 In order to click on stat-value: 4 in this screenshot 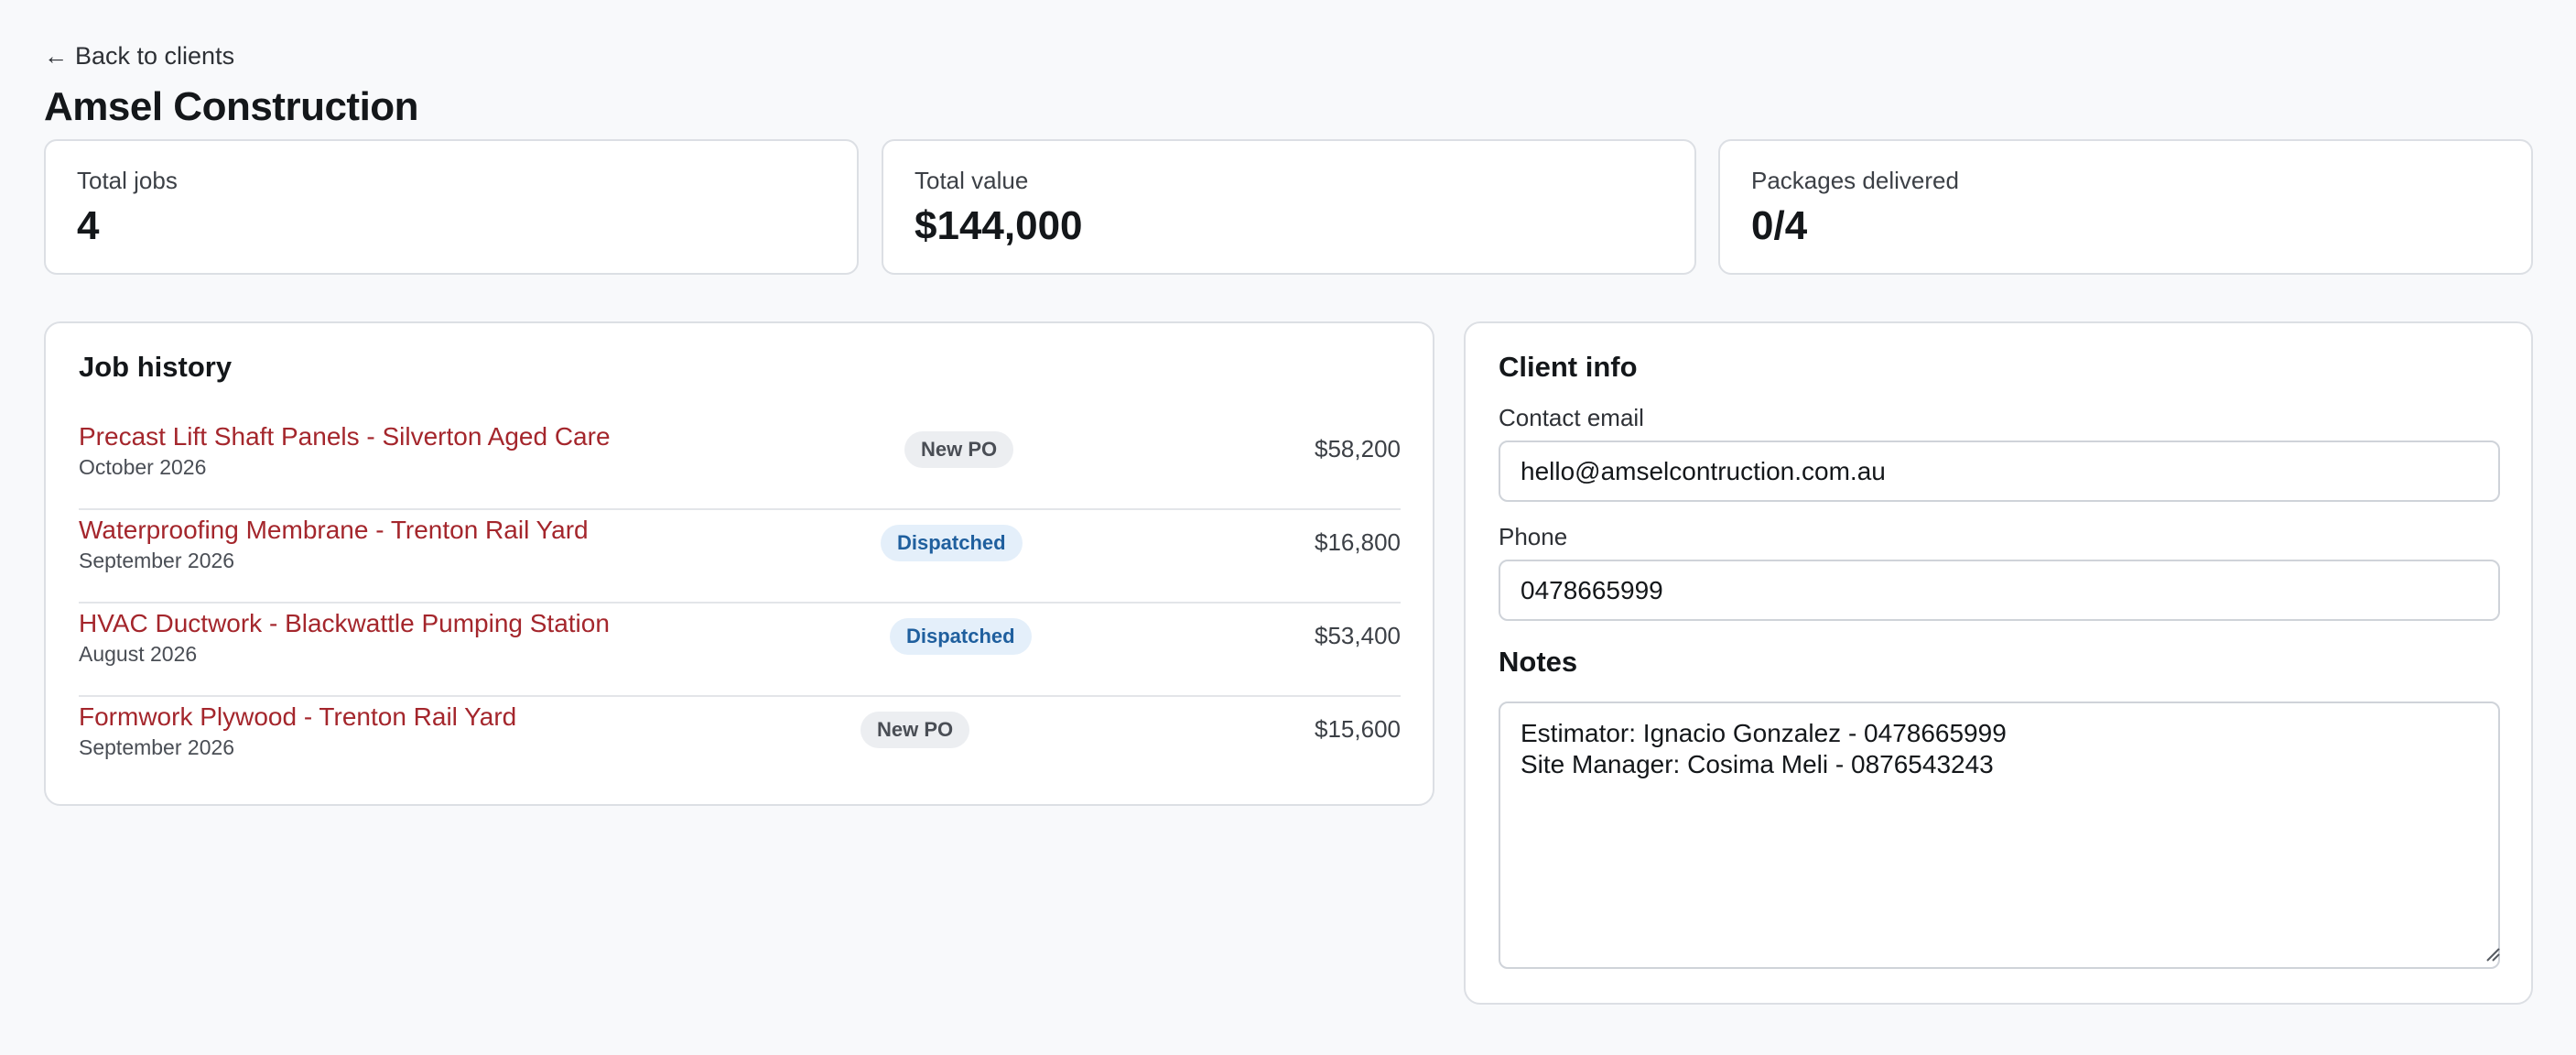, I will do `click(88, 225)`.